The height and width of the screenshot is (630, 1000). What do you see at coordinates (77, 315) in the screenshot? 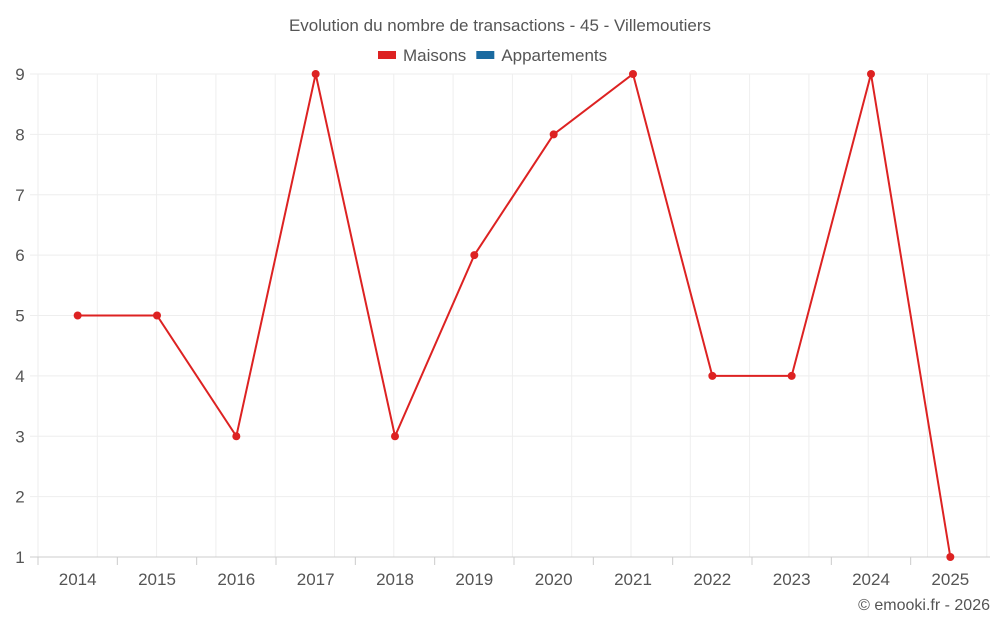
I see `data-point-2014` at bounding box center [77, 315].